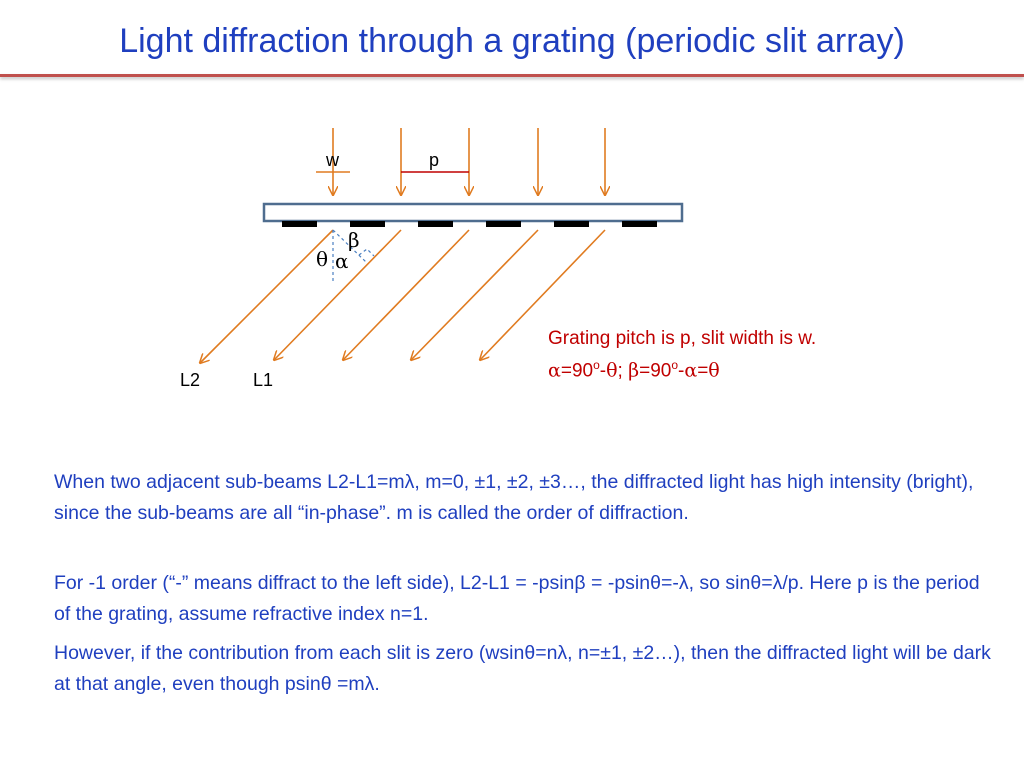 Image resolution: width=1024 pixels, height=768 pixels. Describe the element at coordinates (322, 259) in the screenshot. I see `theta-label: θ` at that location.